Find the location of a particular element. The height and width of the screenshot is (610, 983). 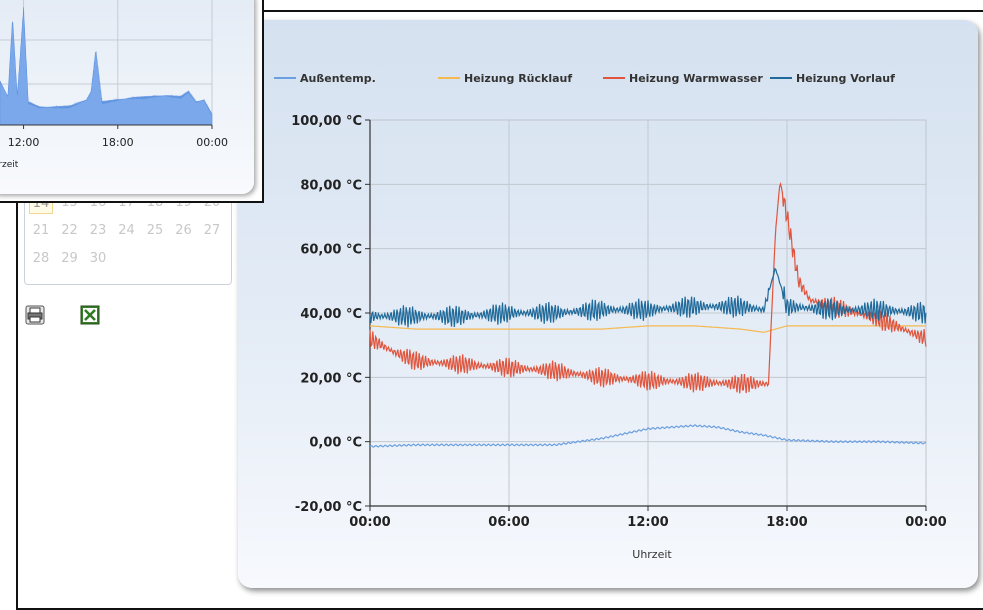

thumbnail-series is located at coordinates (106, 66).